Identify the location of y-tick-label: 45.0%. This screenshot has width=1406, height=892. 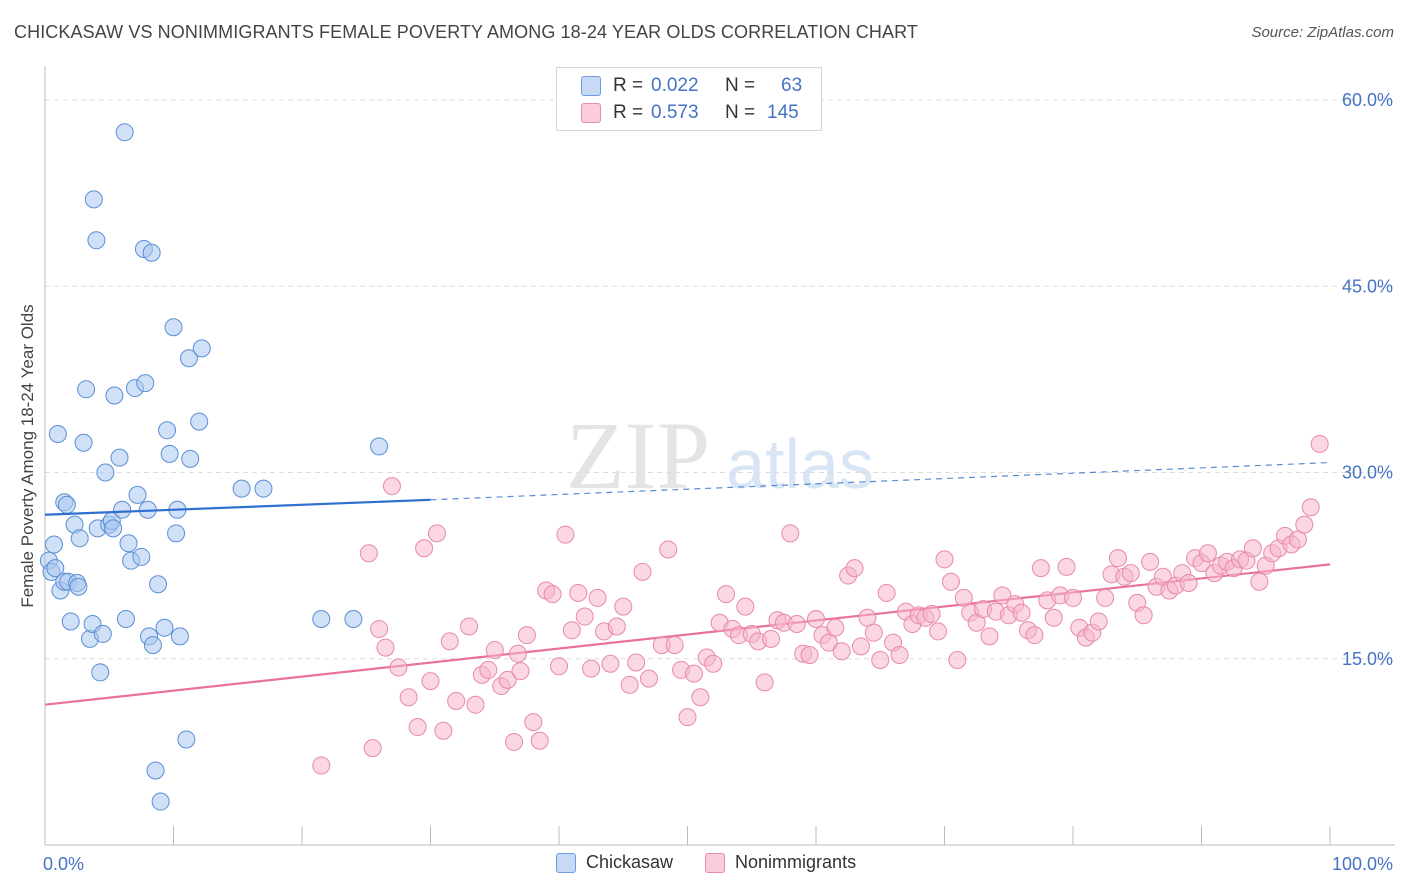
(1367, 286).